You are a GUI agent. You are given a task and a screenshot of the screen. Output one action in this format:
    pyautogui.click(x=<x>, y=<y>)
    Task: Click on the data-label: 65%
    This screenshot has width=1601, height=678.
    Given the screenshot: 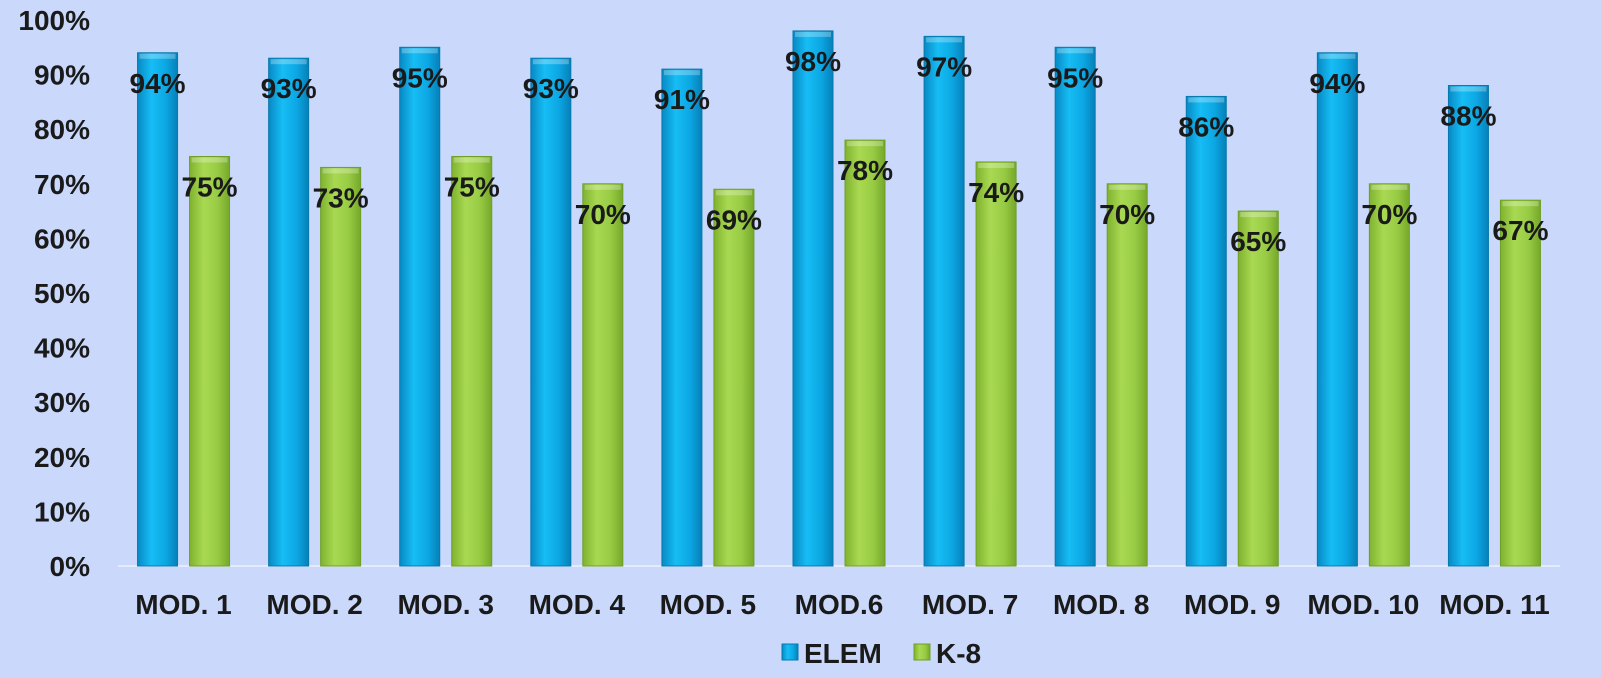 What is the action you would take?
    pyautogui.click(x=1258, y=241)
    